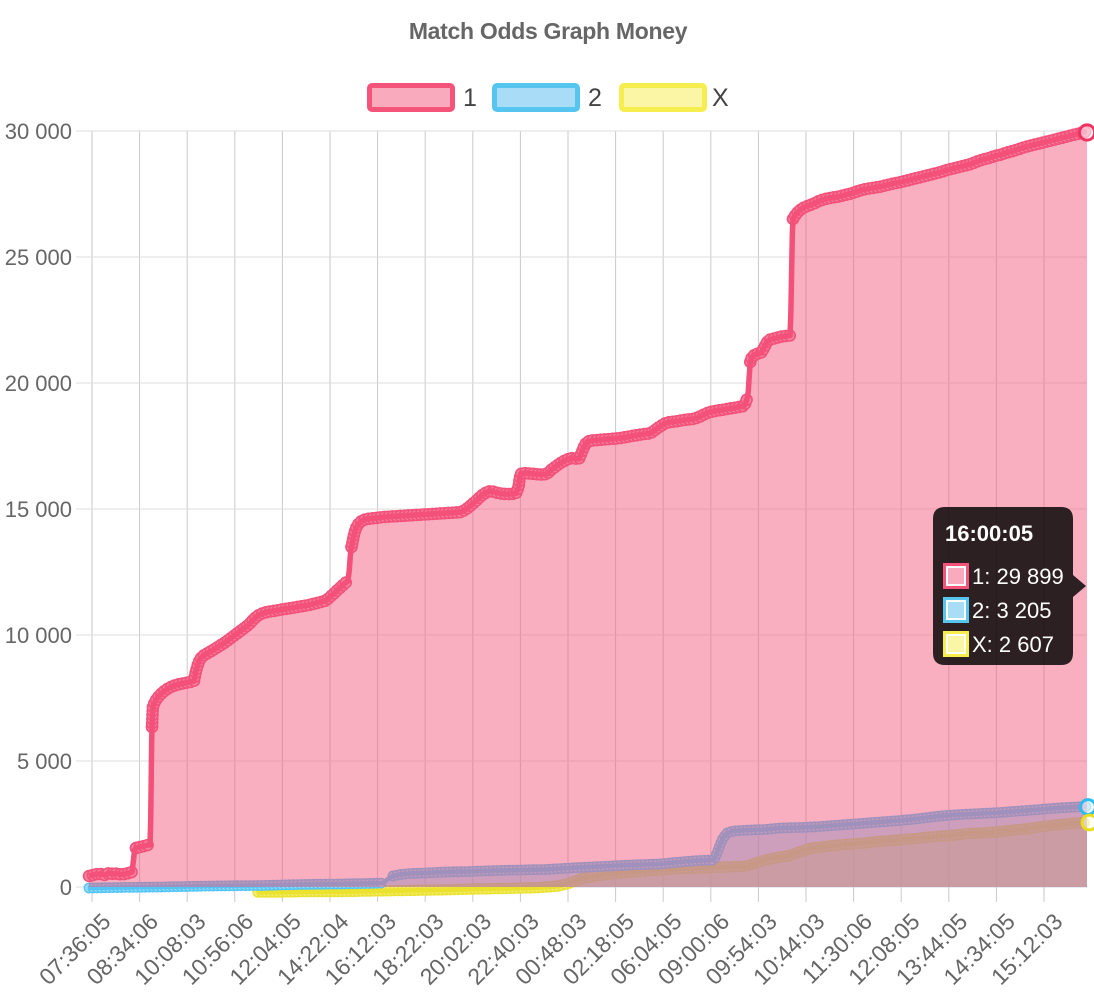 This screenshot has height=1007, width=1094. Describe the element at coordinates (1013, 644) in the screenshot. I see `svg-text: X: 2 607` at that location.